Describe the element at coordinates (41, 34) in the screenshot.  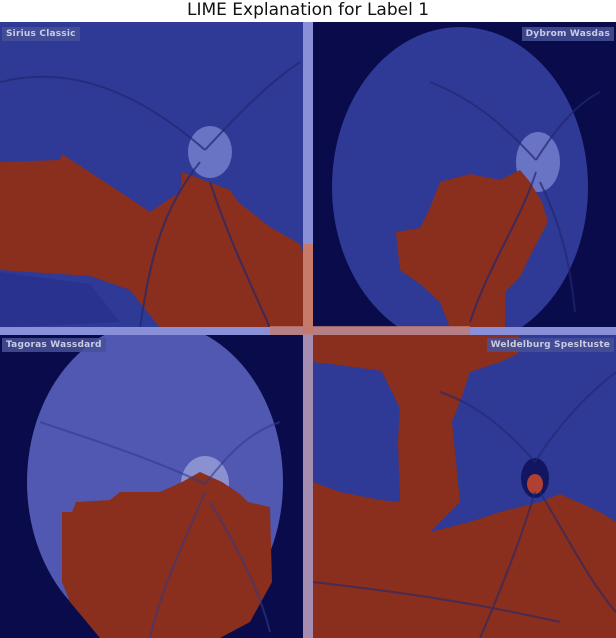
I see `quadrant-label-top-left: Sirius Classic` at that location.